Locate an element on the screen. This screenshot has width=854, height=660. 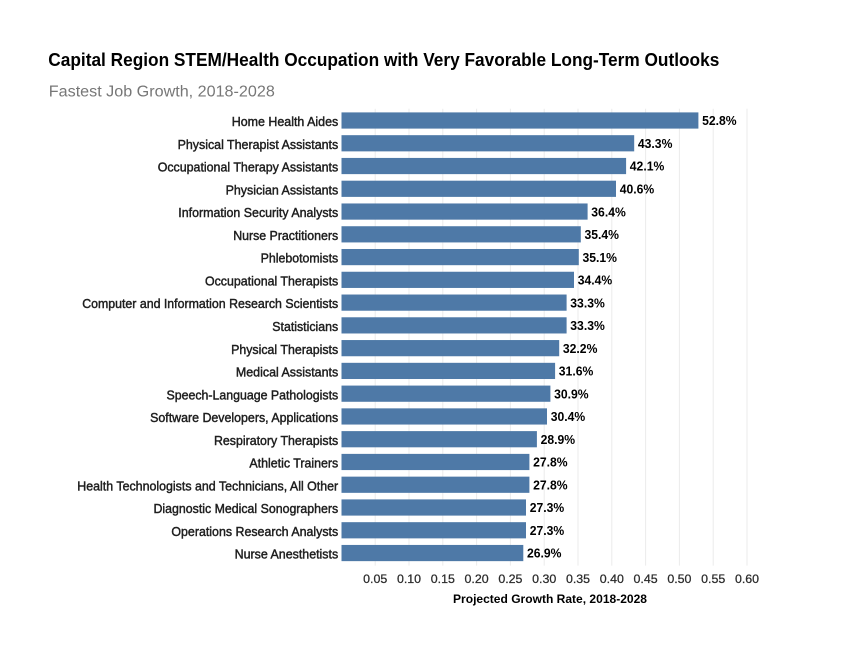
svg-text: 36.4% is located at coordinates (608, 211).